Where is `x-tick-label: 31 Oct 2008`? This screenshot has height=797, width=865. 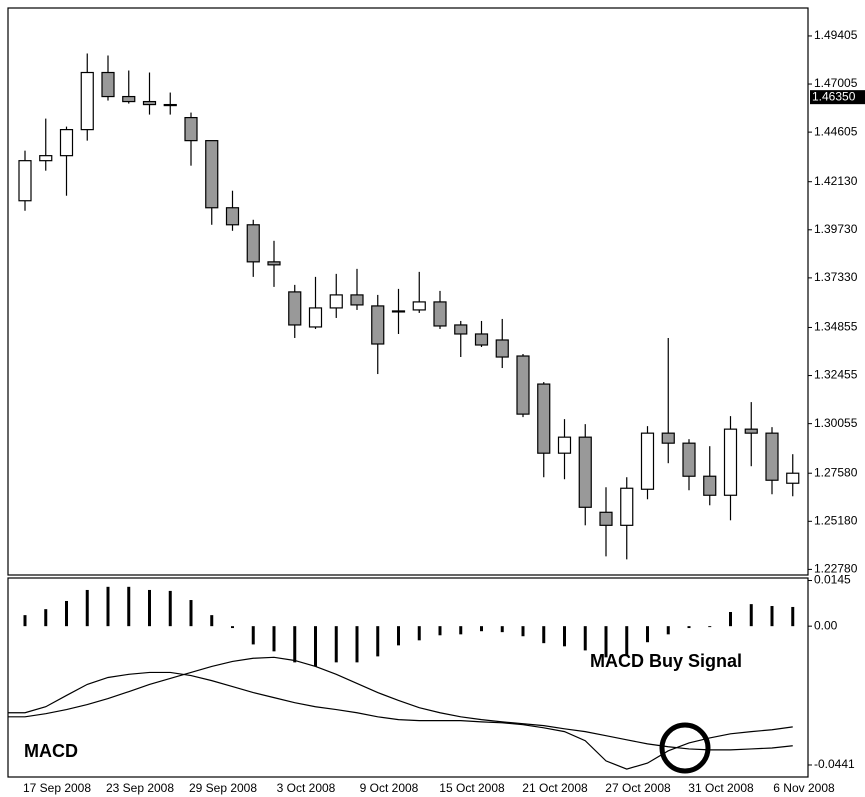 x-tick-label: 31 Oct 2008 is located at coordinates (721, 788).